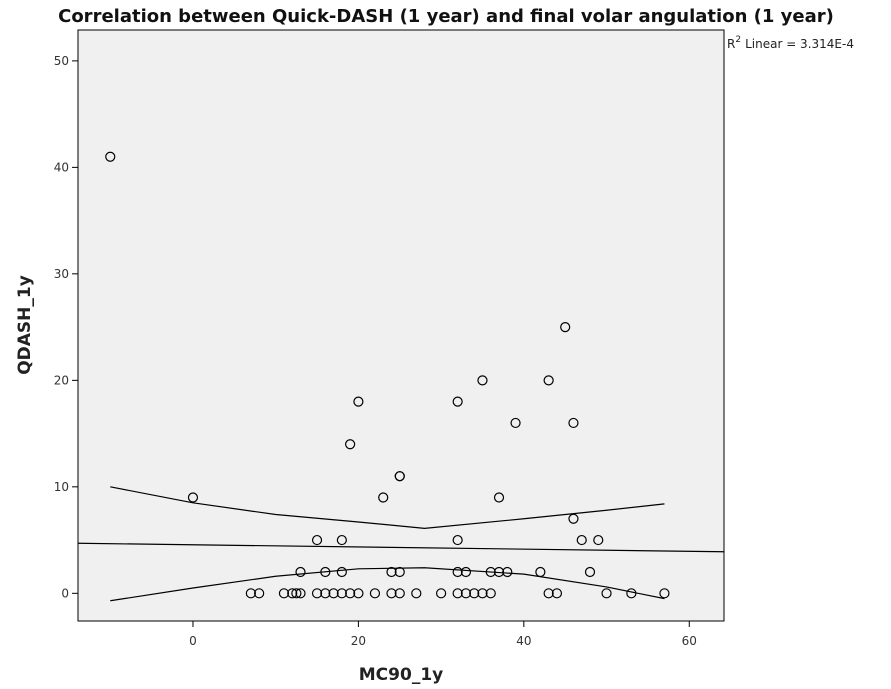  I want to click on ci-lower, so click(387, 584).